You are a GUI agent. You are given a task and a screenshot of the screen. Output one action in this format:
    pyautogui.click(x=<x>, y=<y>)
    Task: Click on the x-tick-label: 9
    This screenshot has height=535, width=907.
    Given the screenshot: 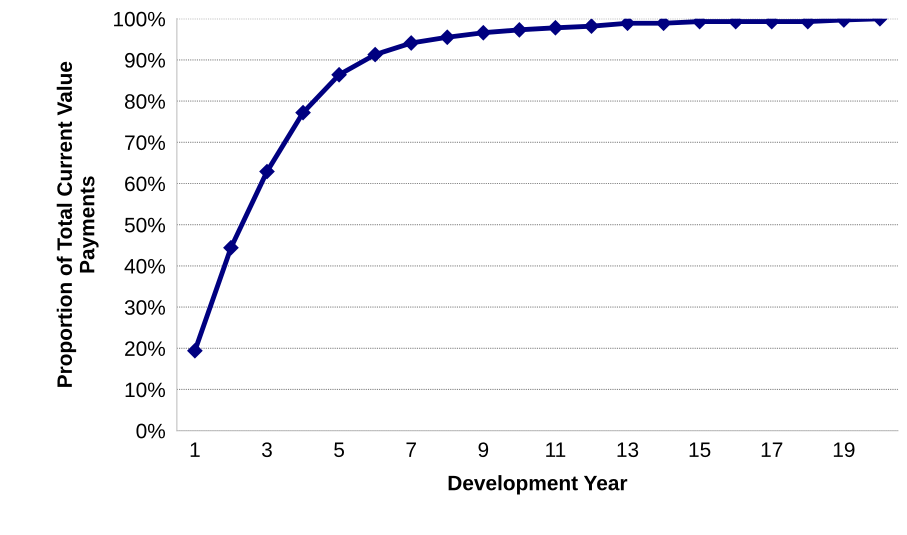 What is the action you would take?
    pyautogui.click(x=483, y=450)
    